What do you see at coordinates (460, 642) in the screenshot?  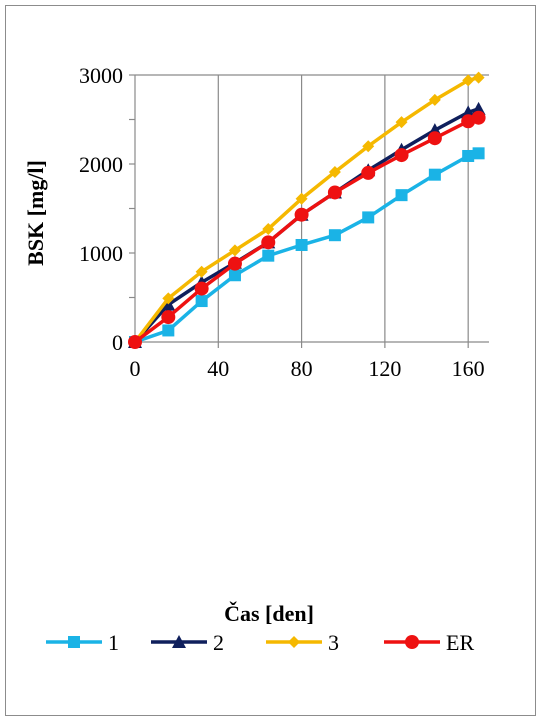 I see `legend-label: ER` at bounding box center [460, 642].